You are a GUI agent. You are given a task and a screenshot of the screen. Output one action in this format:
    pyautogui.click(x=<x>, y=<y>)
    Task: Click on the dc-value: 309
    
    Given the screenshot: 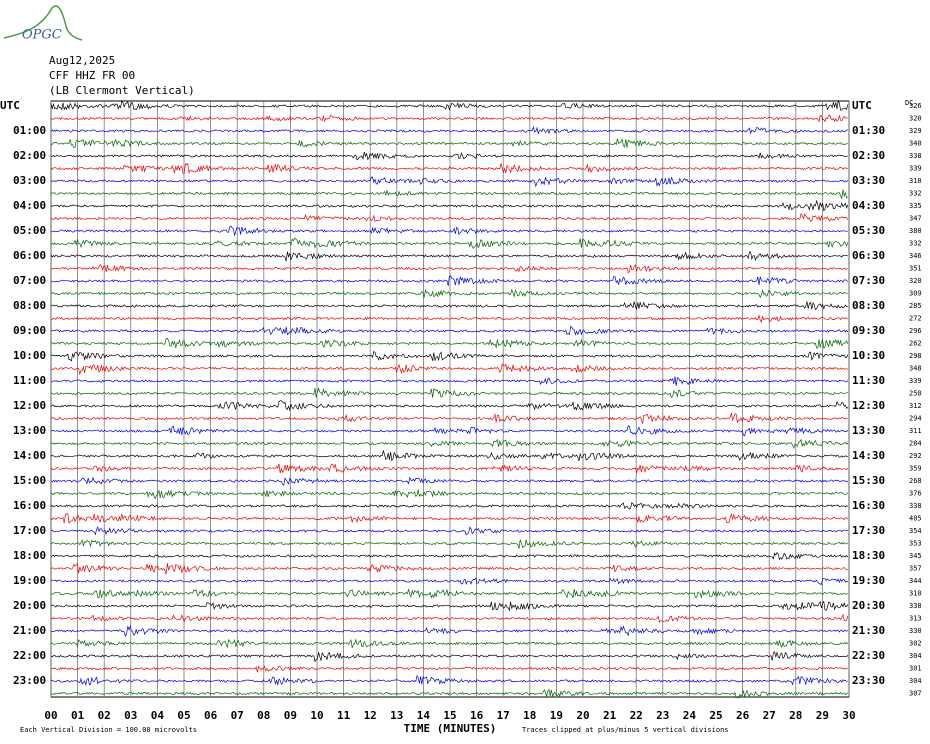 What is the action you would take?
    pyautogui.click(x=915, y=294)
    